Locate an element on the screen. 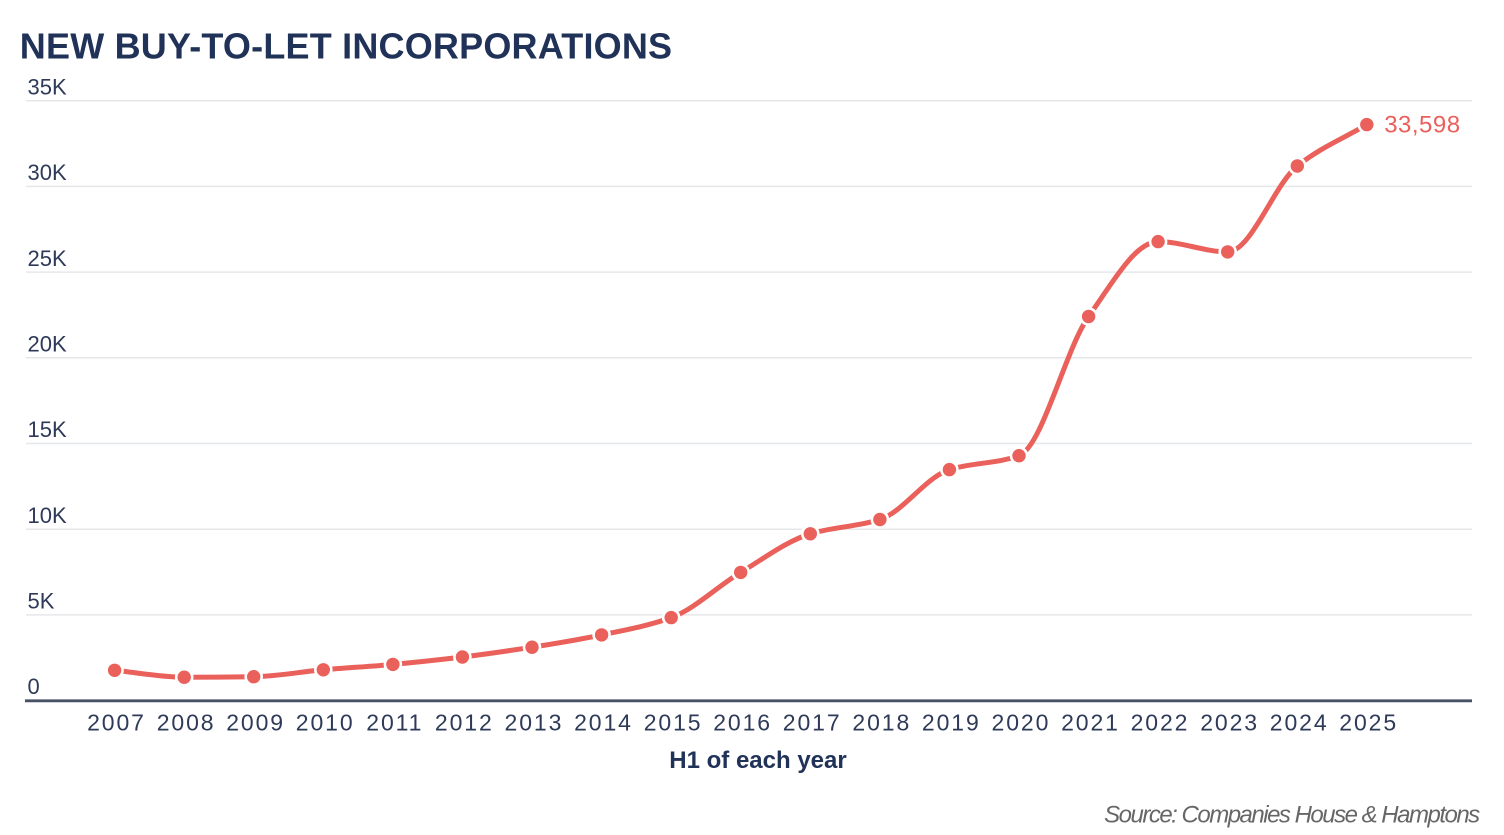 This screenshot has height=835, width=1504. svg-text: 2009 is located at coordinates (255, 723).